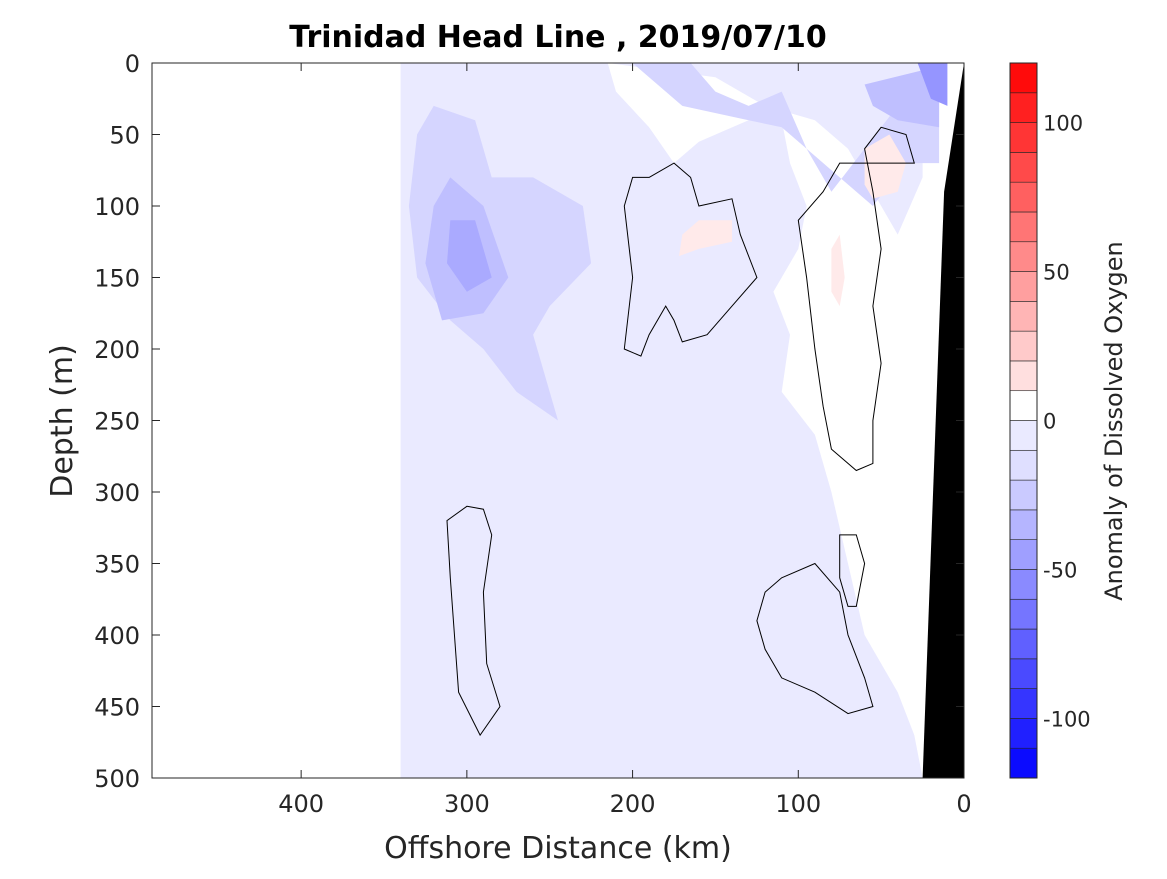 The image size is (1167, 879). Describe the element at coordinates (117, 279) in the screenshot. I see `y-tick-label: 150` at that location.